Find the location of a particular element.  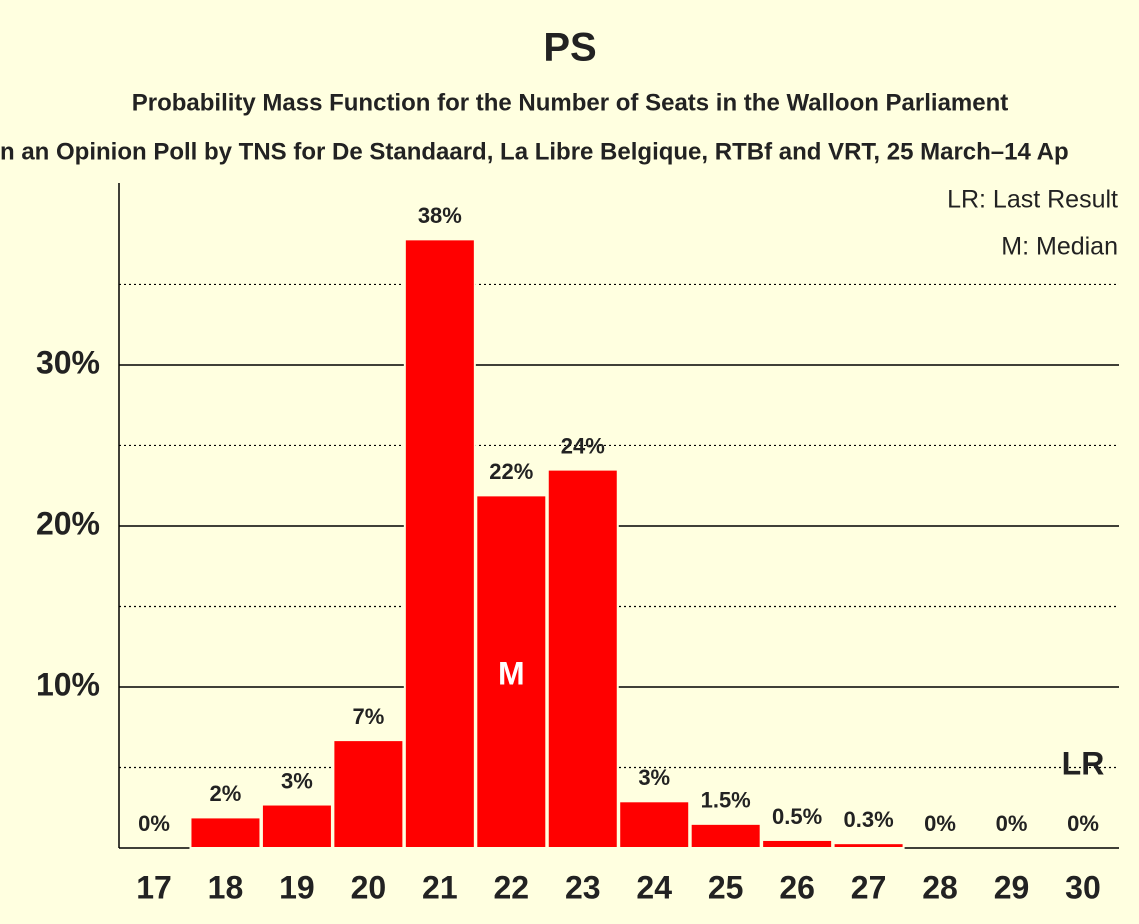

y-tick-label: 30% is located at coordinates (68, 362).